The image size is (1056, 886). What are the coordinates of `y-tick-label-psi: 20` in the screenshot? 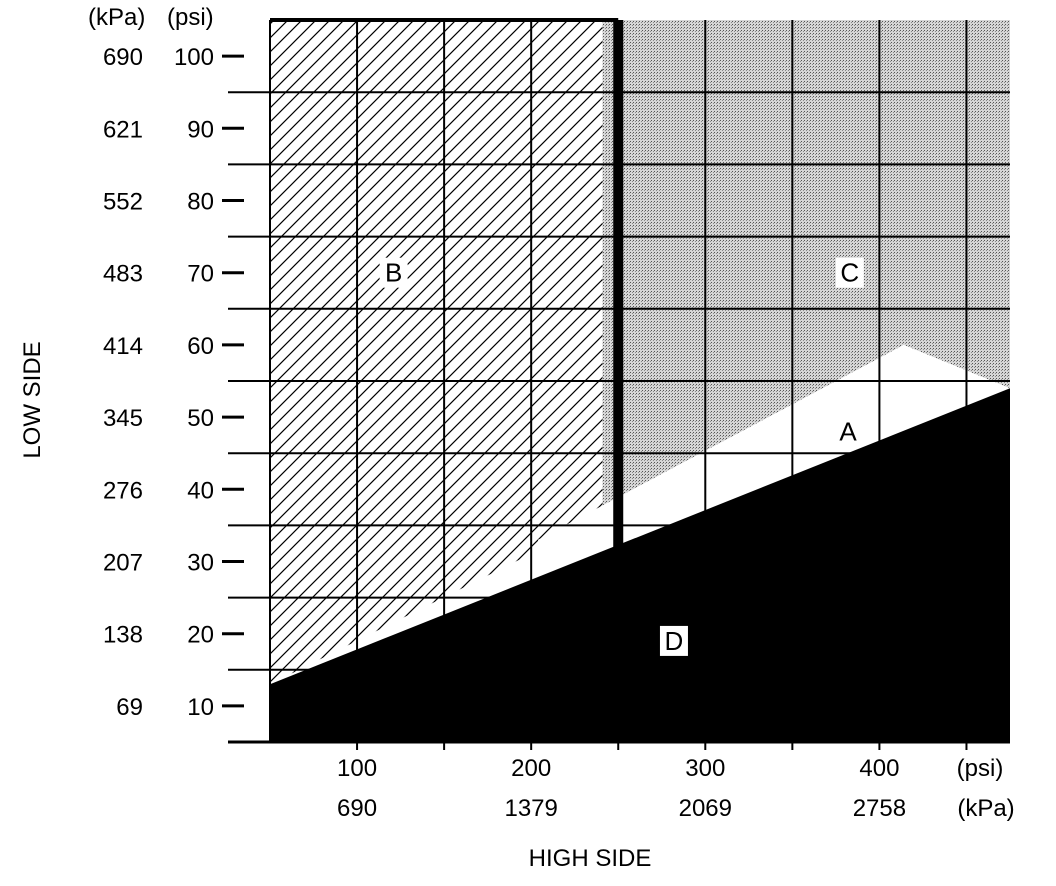 It's located at (200, 635).